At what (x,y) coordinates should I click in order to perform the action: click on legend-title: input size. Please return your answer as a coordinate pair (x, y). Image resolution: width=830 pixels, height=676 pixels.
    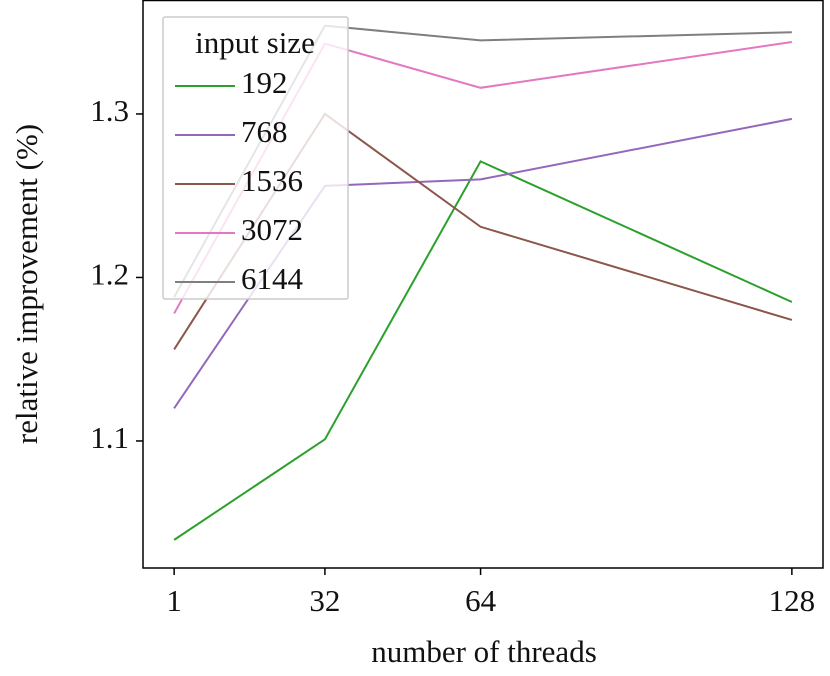
    Looking at the image, I should click on (255, 42).